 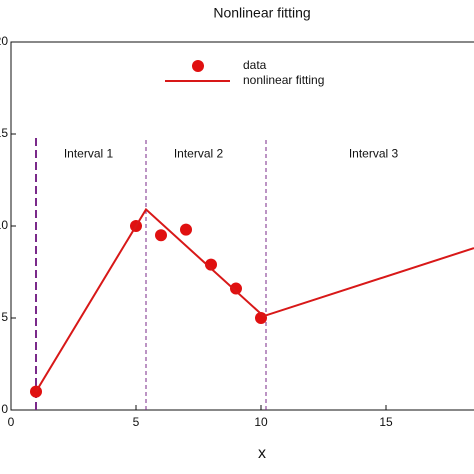 What do you see at coordinates (136, 422) in the screenshot?
I see `x-tick-label: 5` at bounding box center [136, 422].